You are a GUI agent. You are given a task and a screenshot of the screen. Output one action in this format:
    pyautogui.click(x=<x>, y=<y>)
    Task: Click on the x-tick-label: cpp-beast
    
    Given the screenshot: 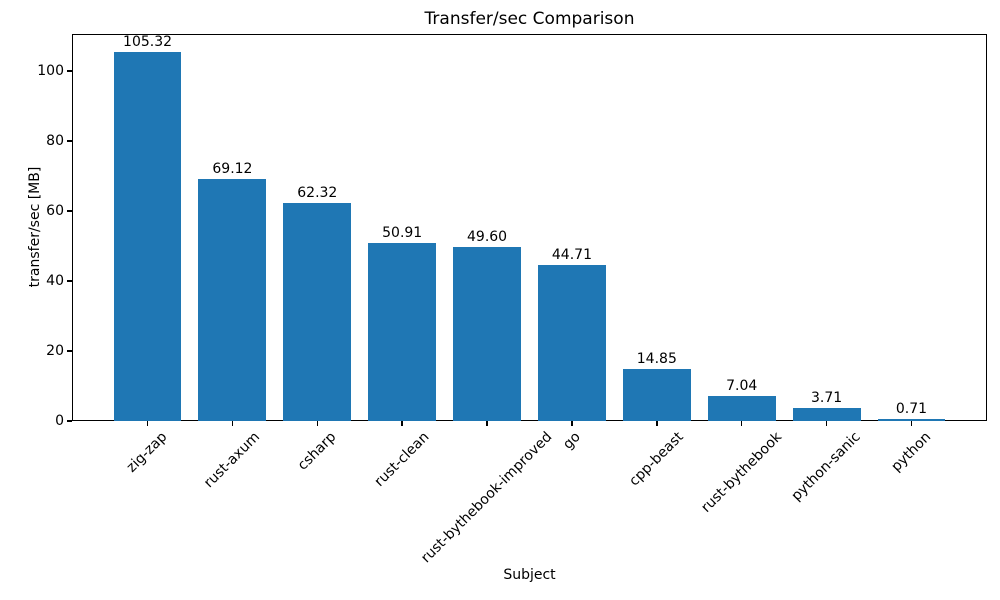 What is the action you would take?
    pyautogui.click(x=656, y=459)
    